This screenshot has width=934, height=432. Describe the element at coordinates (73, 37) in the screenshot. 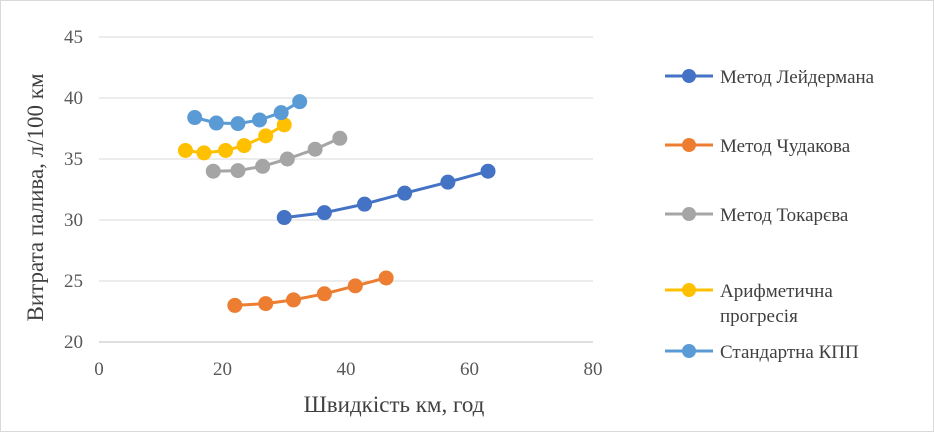

I see `y-tick-label: 45` at that location.